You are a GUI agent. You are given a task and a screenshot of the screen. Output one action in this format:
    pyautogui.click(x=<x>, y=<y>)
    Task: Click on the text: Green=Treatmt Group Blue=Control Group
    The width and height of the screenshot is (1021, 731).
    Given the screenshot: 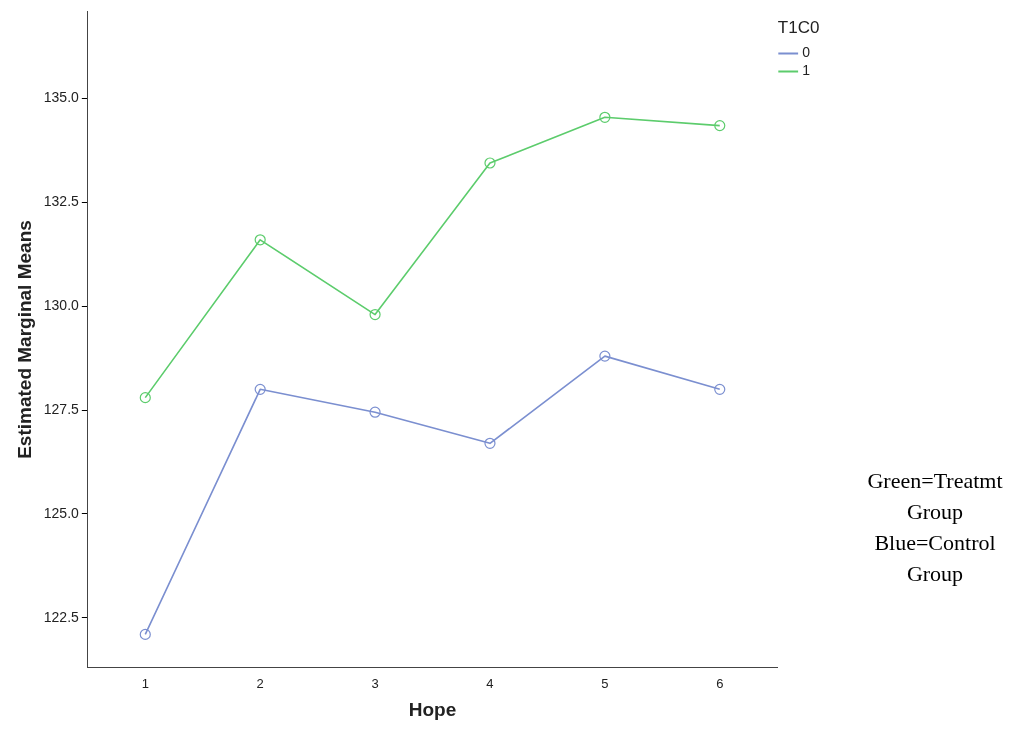 What is the action you would take?
    pyautogui.click(x=935, y=527)
    